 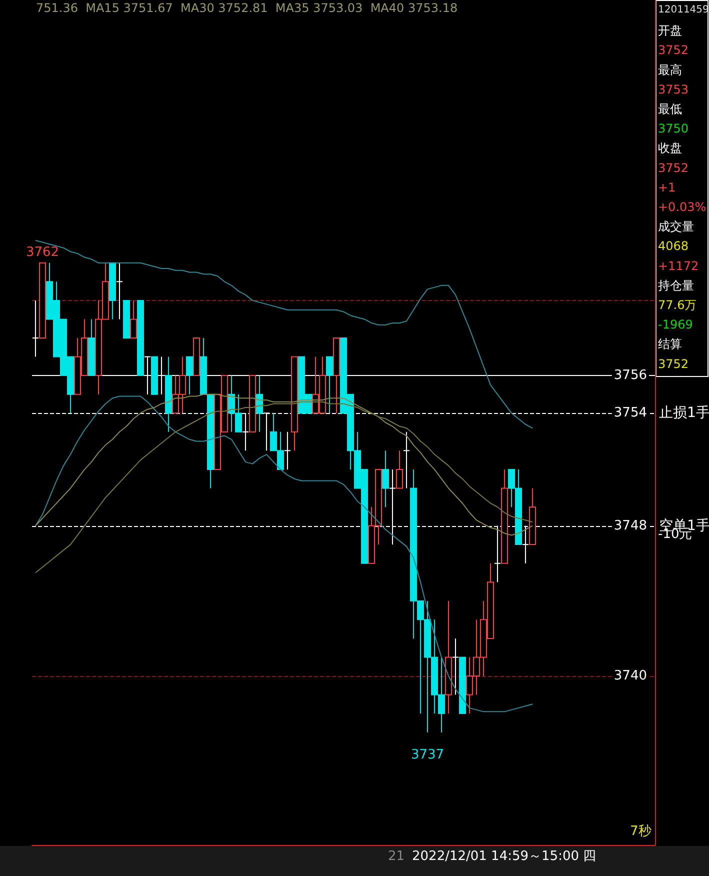 I want to click on text: 最低, so click(x=670, y=109).